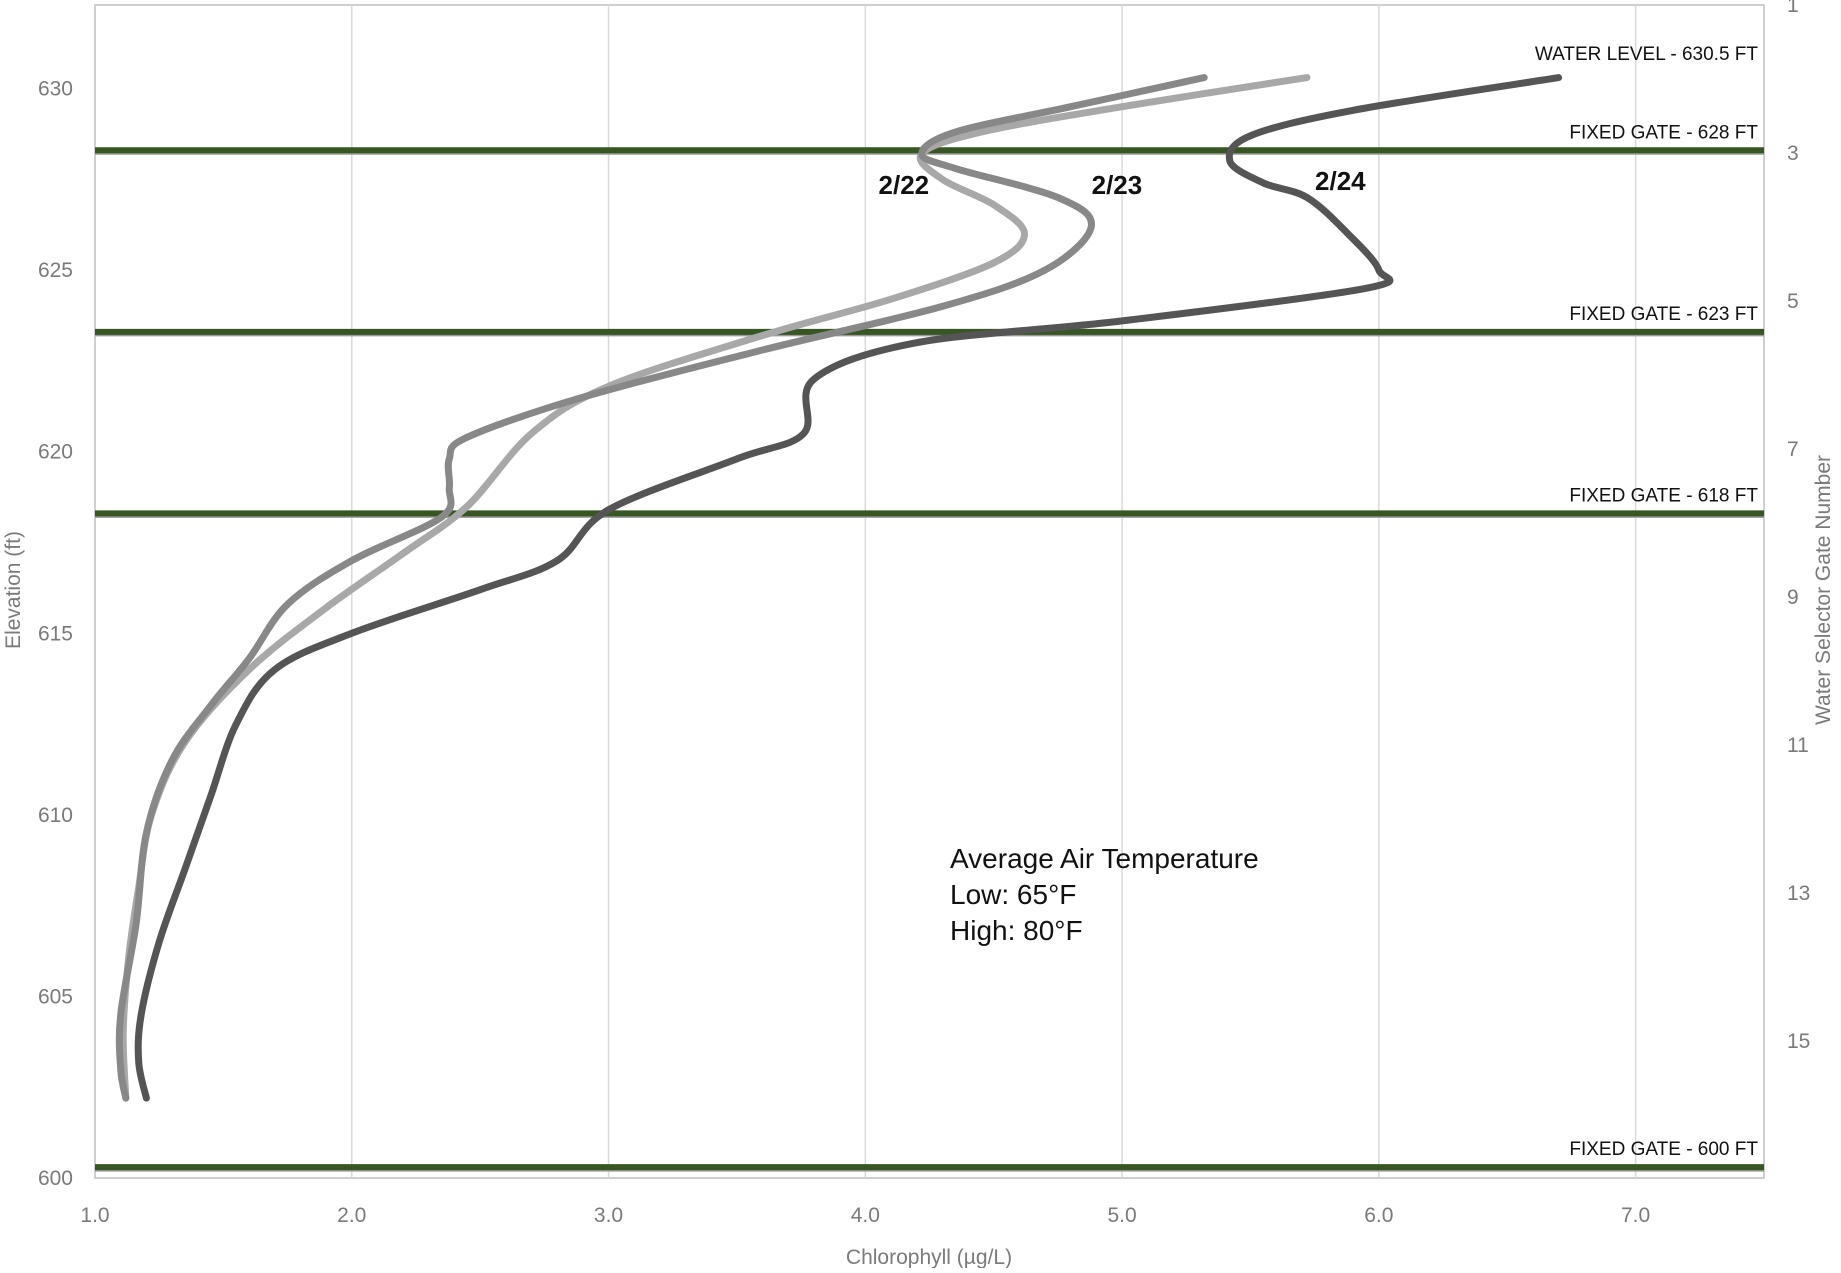 The image size is (1841, 1273). I want to click on gate-label: FIXED GATE - 623 FT, so click(1663, 314).